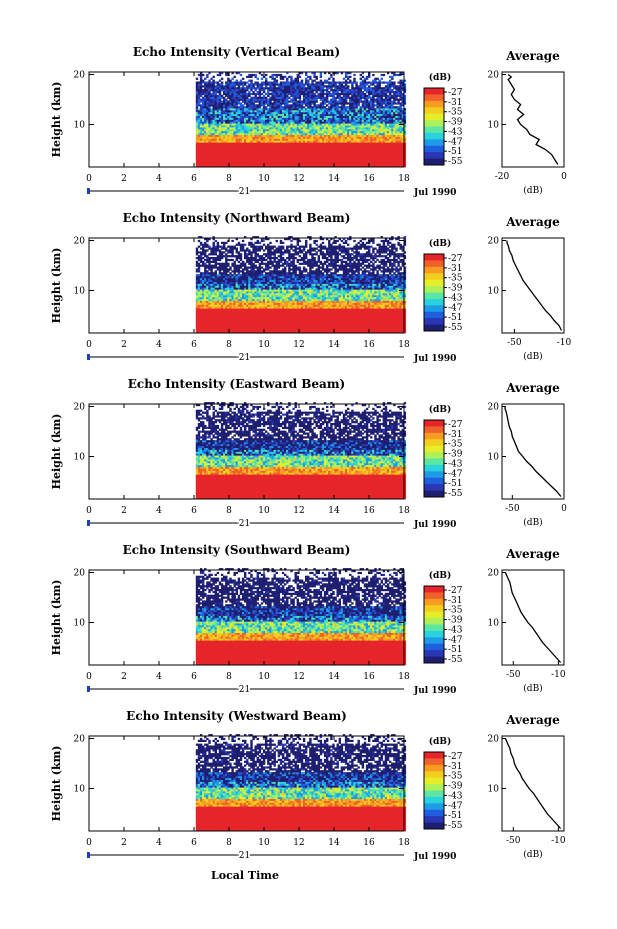 The height and width of the screenshot is (929, 617). Describe the element at coordinates (301, 284) in the screenshot. I see `heatmap-cells` at that location.